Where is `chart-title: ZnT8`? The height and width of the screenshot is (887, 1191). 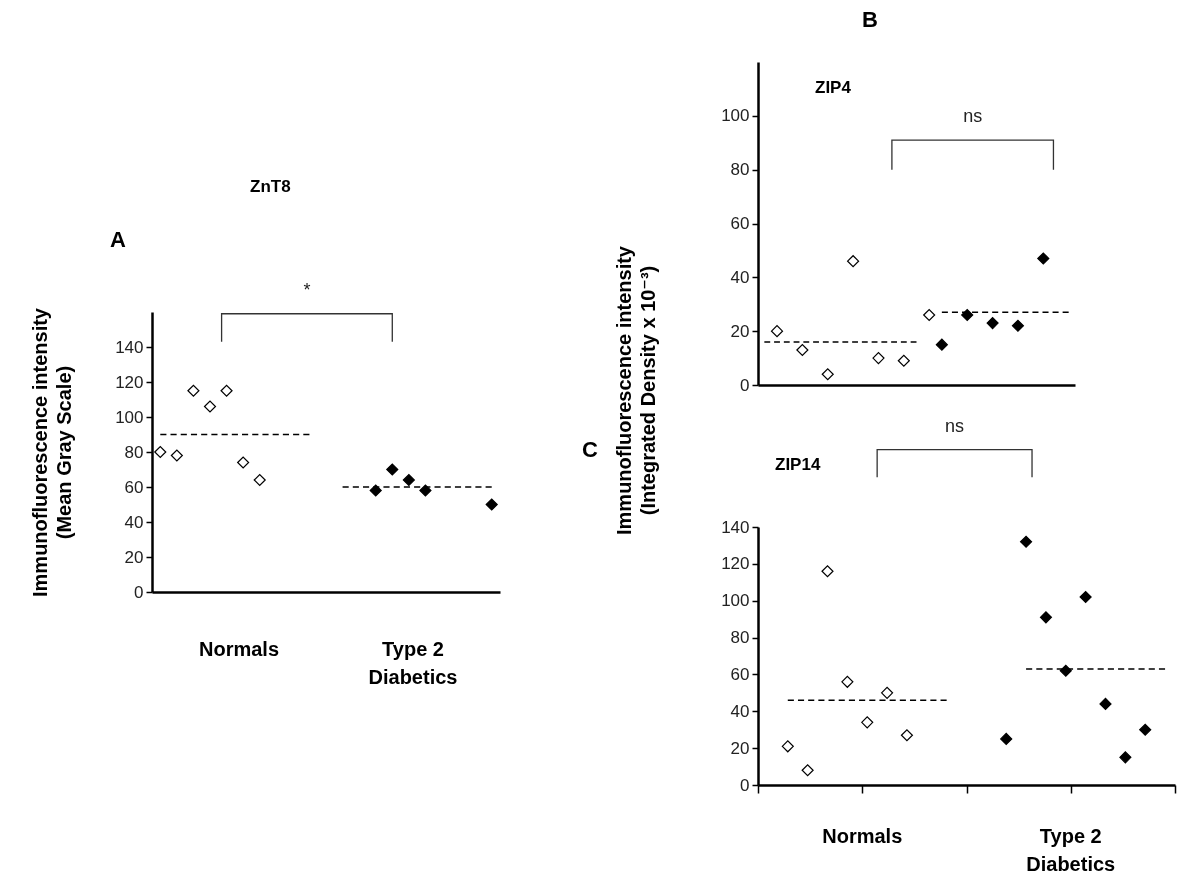
chart-title: ZnT8 is located at coordinates (270, 186).